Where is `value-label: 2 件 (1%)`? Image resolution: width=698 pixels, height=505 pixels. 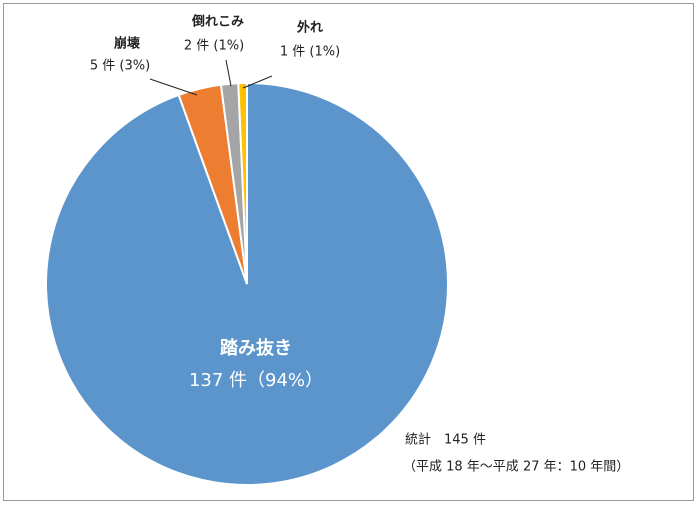 value-label: 2 件 (1%) is located at coordinates (214, 46).